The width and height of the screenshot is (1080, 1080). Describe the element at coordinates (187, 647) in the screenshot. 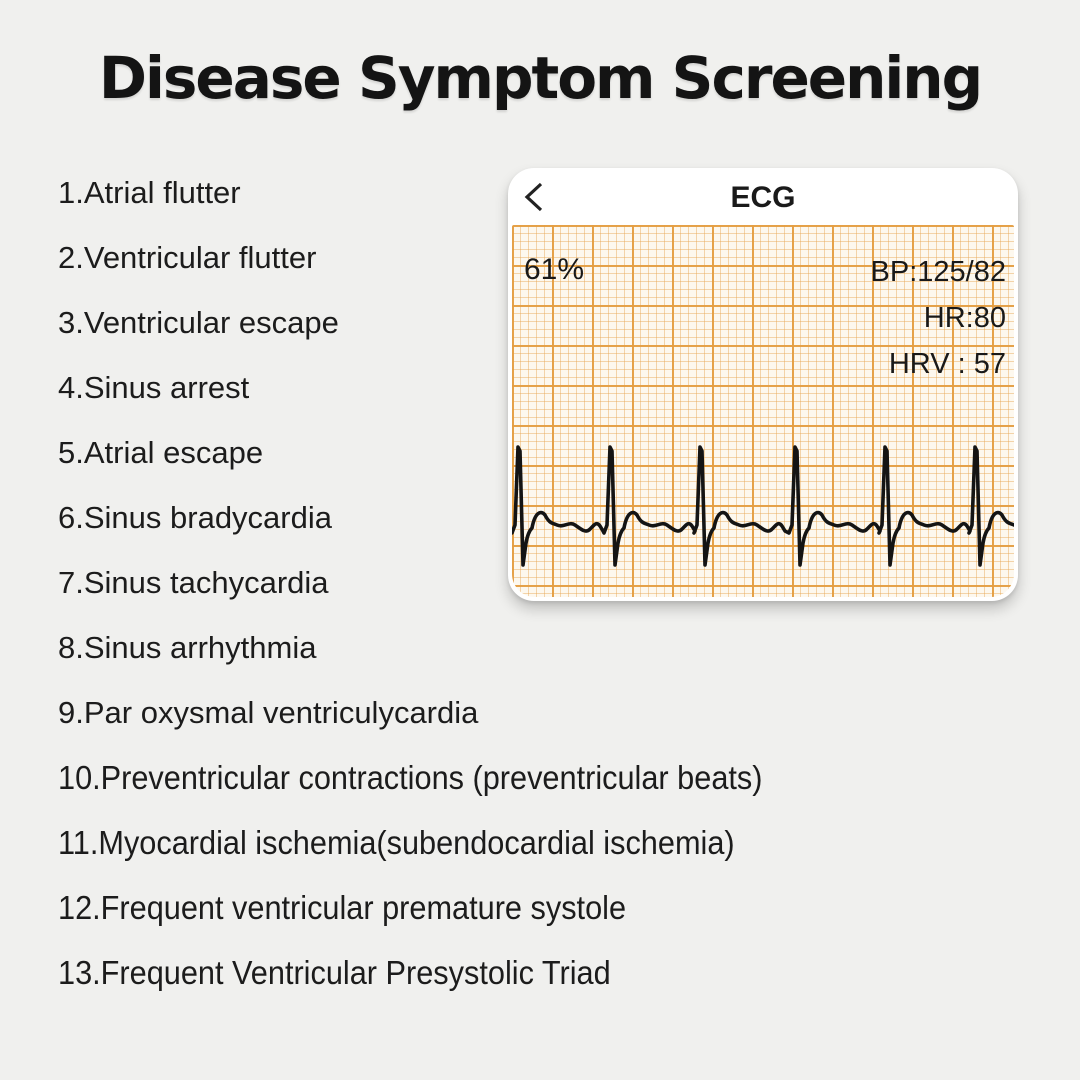

I see `list-item: 8.Sinus arrhythmia` at that location.